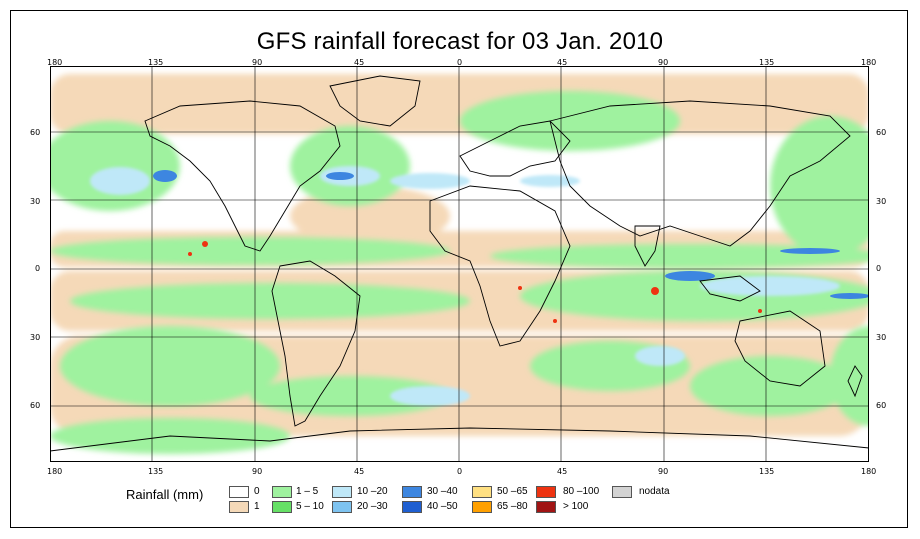  What do you see at coordinates (310, 506) in the screenshot?
I see `legend-label: 5 – 10` at bounding box center [310, 506].